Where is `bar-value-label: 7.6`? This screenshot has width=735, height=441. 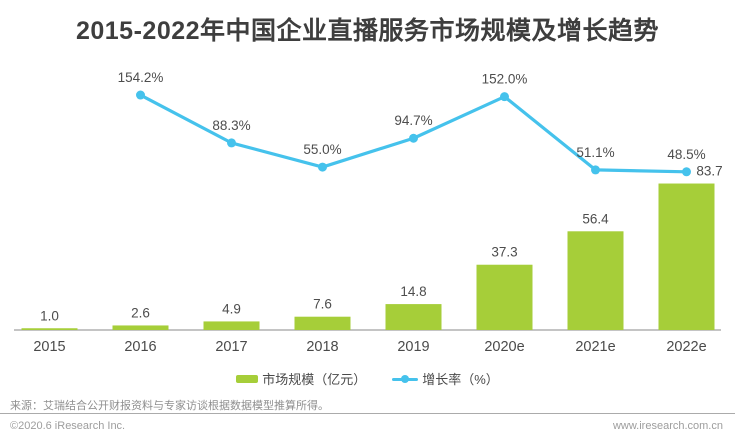
bar-value-label: 7.6 is located at coordinates (322, 304).